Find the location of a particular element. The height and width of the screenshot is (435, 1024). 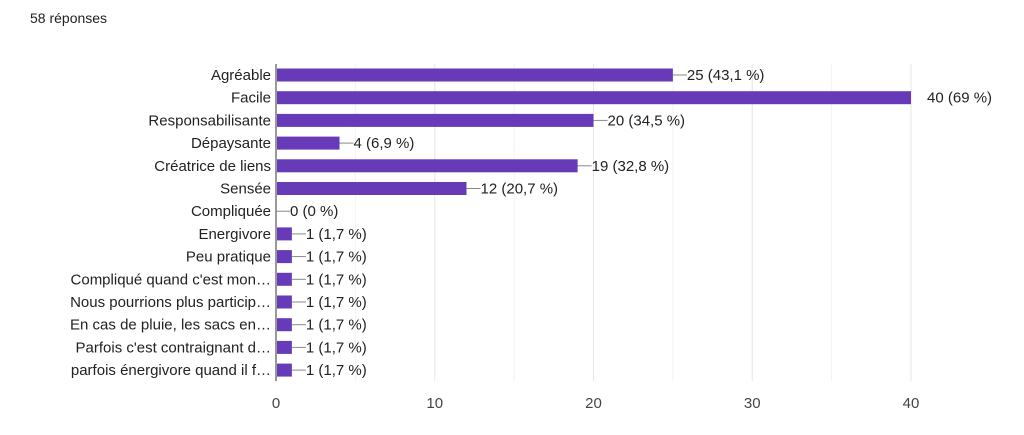

category-label: Compliquée is located at coordinates (231, 211).